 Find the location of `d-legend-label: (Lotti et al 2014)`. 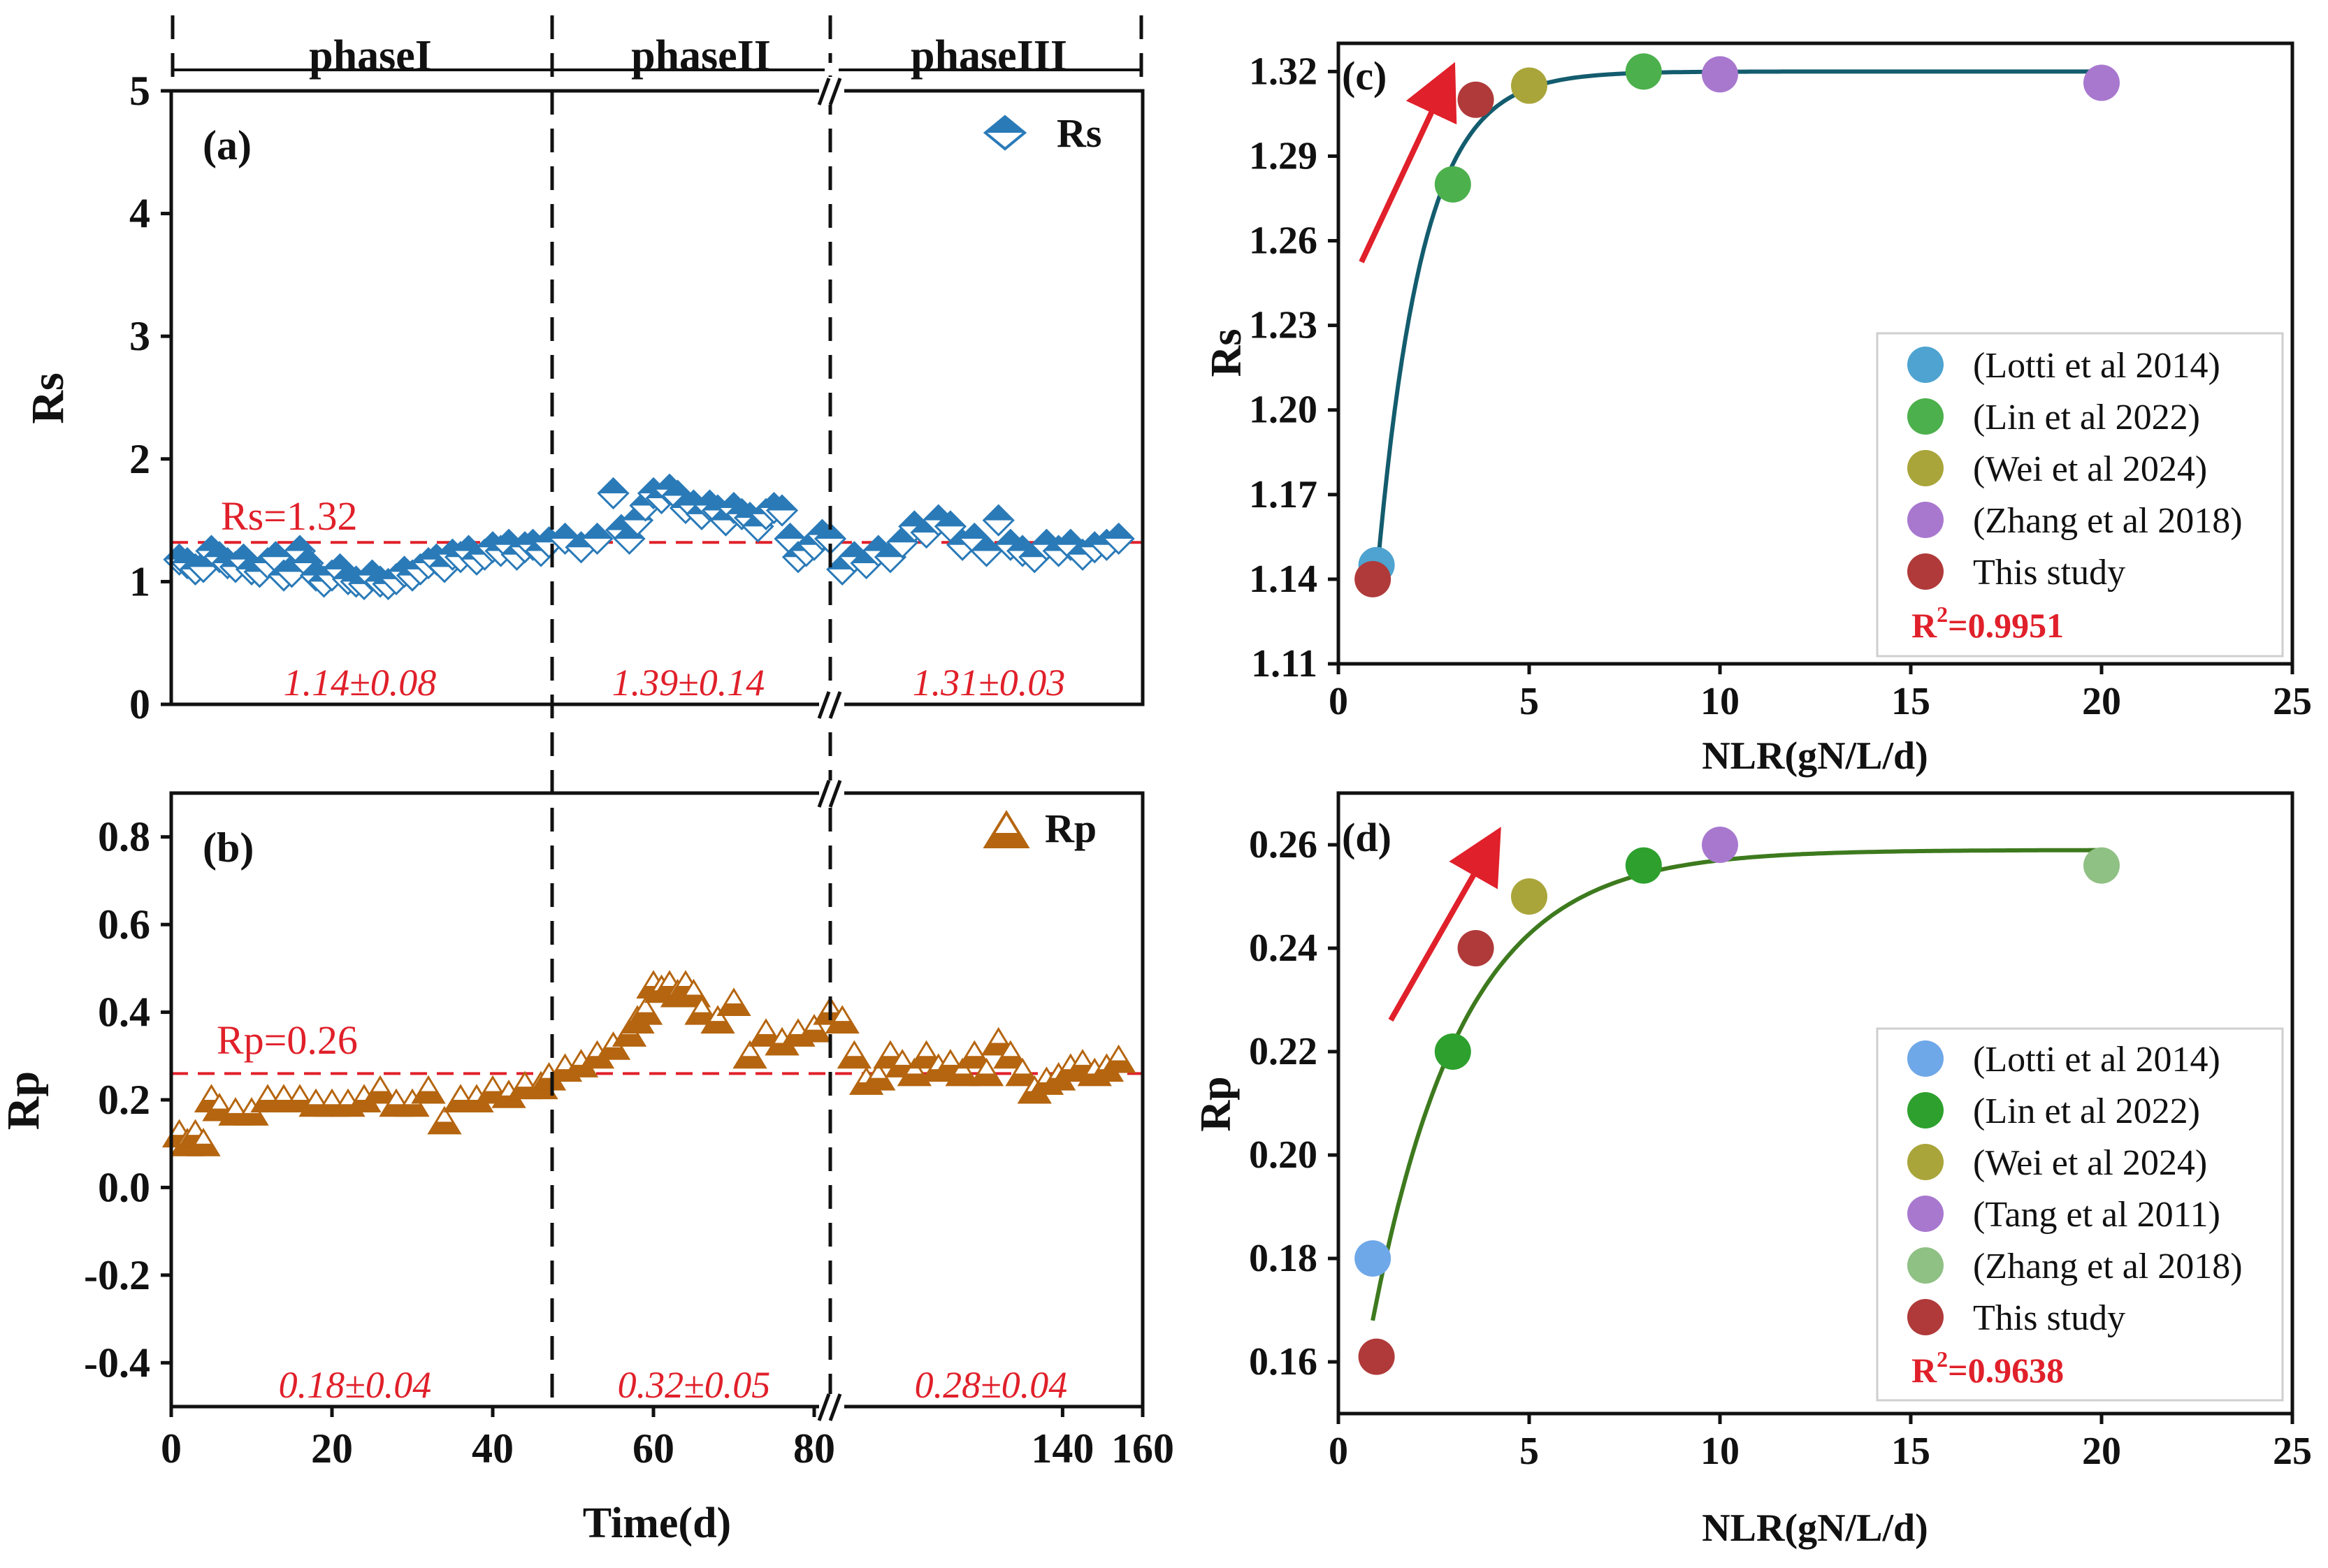

d-legend-label: (Lotti et al 2014) is located at coordinates (2097, 1060).